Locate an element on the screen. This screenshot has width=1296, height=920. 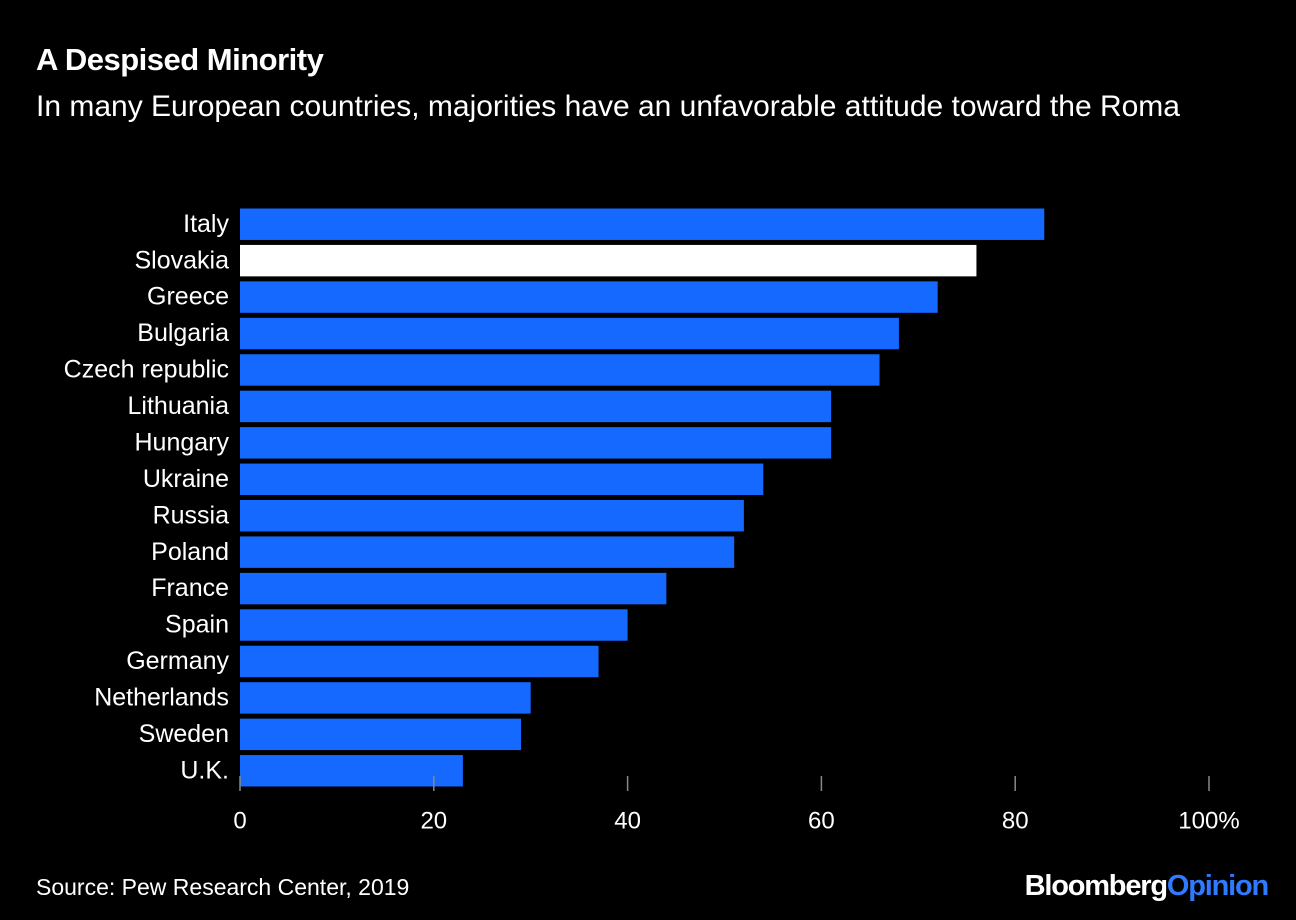
x-tick-label: 100% is located at coordinates (1208, 820).